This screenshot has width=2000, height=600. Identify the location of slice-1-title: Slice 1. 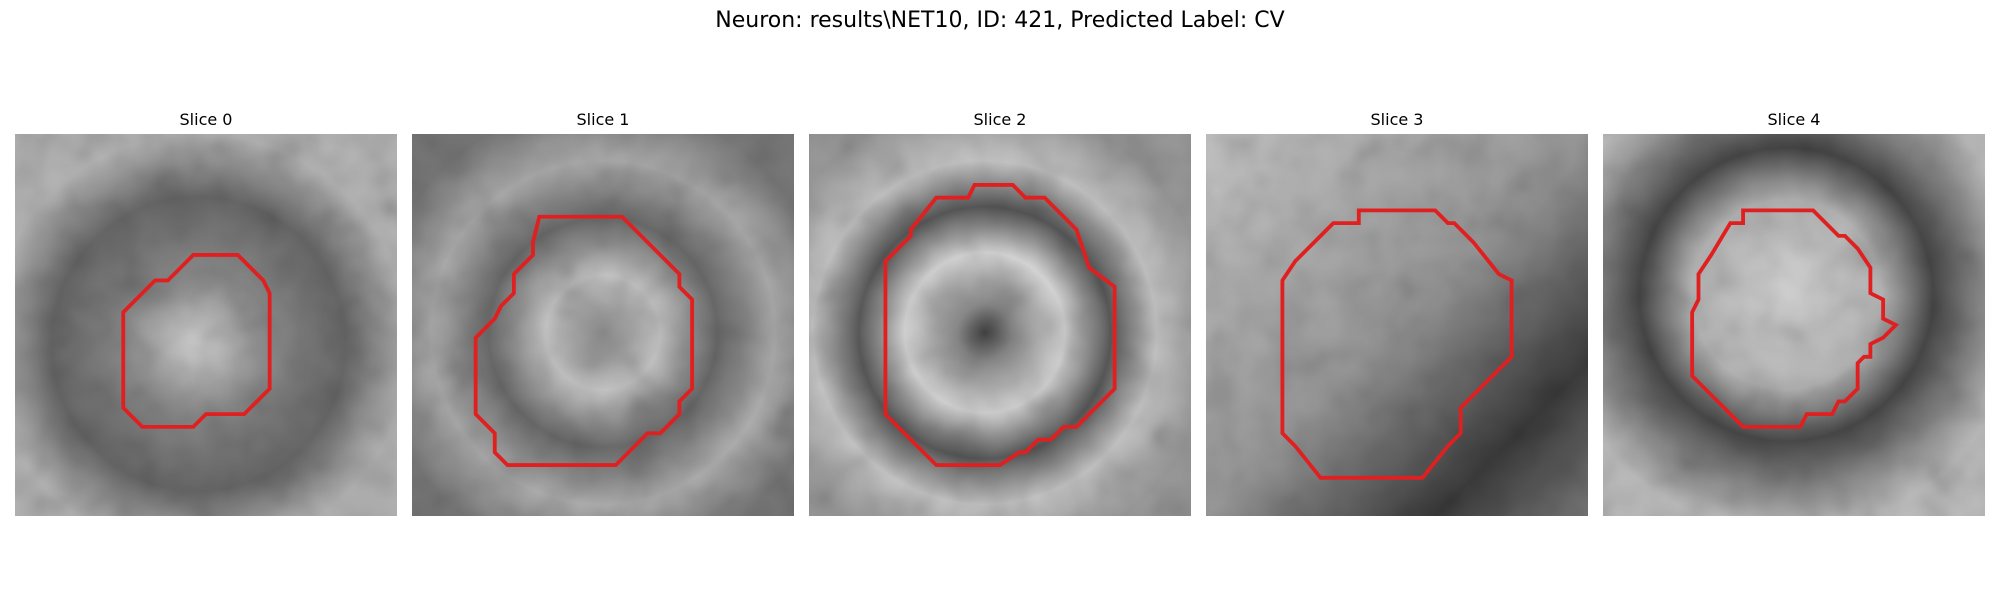
(603, 119).